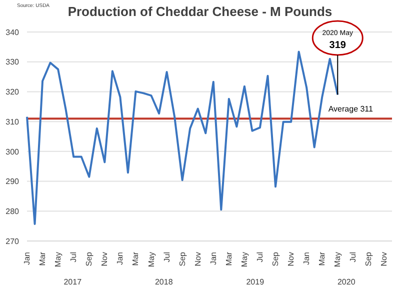  I want to click on y-tick-label: 270, so click(13, 241).